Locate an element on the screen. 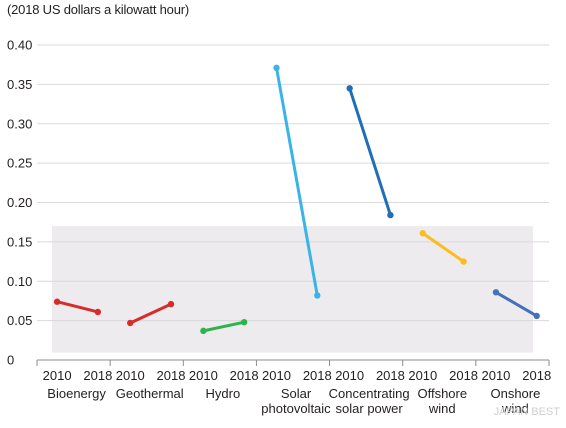 This screenshot has width=566, height=428. y-tick-label: 0.20 is located at coordinates (19, 202).